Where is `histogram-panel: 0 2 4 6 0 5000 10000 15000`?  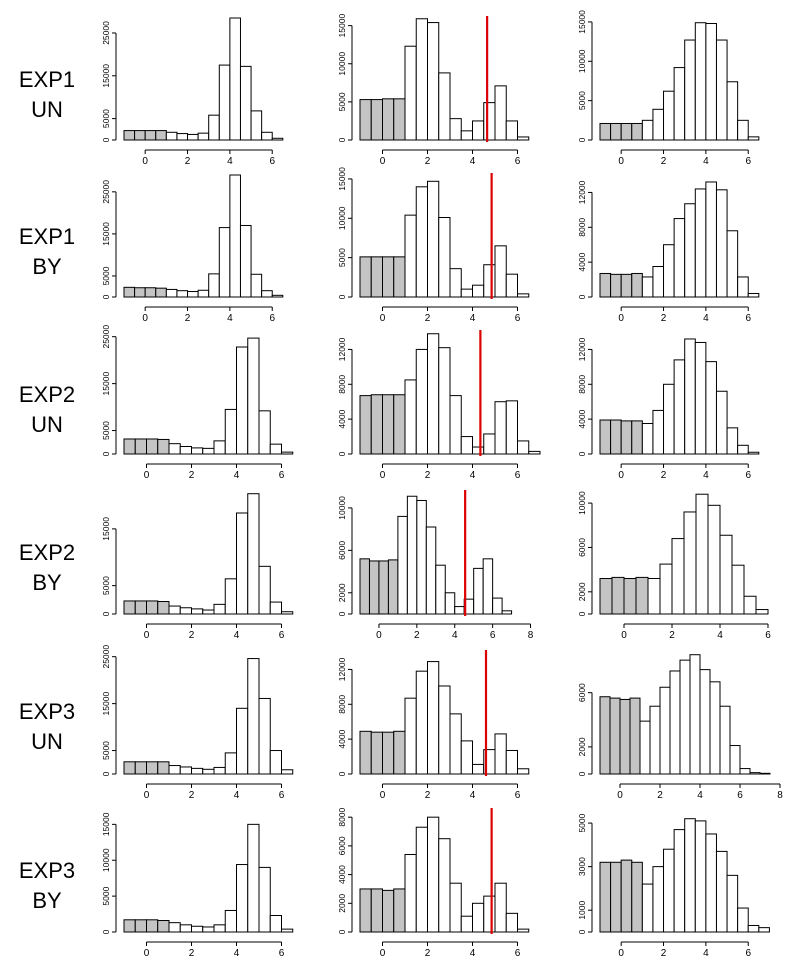
histogram-panel: 0 2 4 6 0 5000 10000 15000 is located at coordinates (433, 90).